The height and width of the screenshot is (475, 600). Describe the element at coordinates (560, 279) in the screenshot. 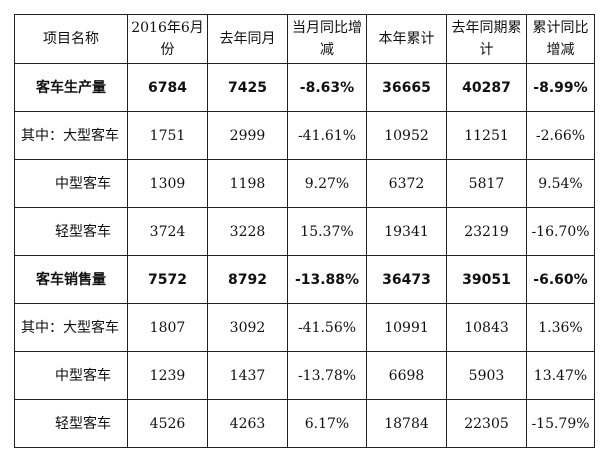

I see `table-cell: -6.60%` at that location.